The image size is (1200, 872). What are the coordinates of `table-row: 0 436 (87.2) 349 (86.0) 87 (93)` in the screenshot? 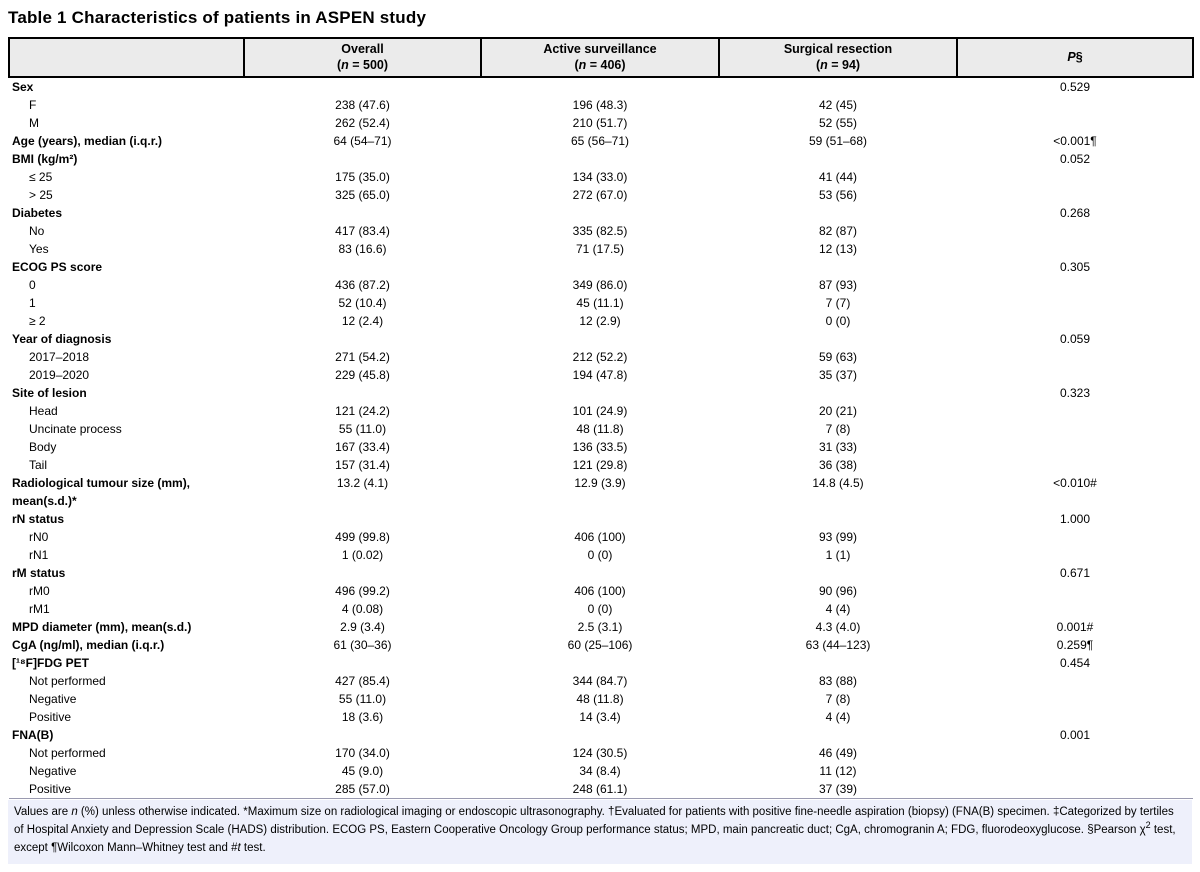 It's located at (601, 285).